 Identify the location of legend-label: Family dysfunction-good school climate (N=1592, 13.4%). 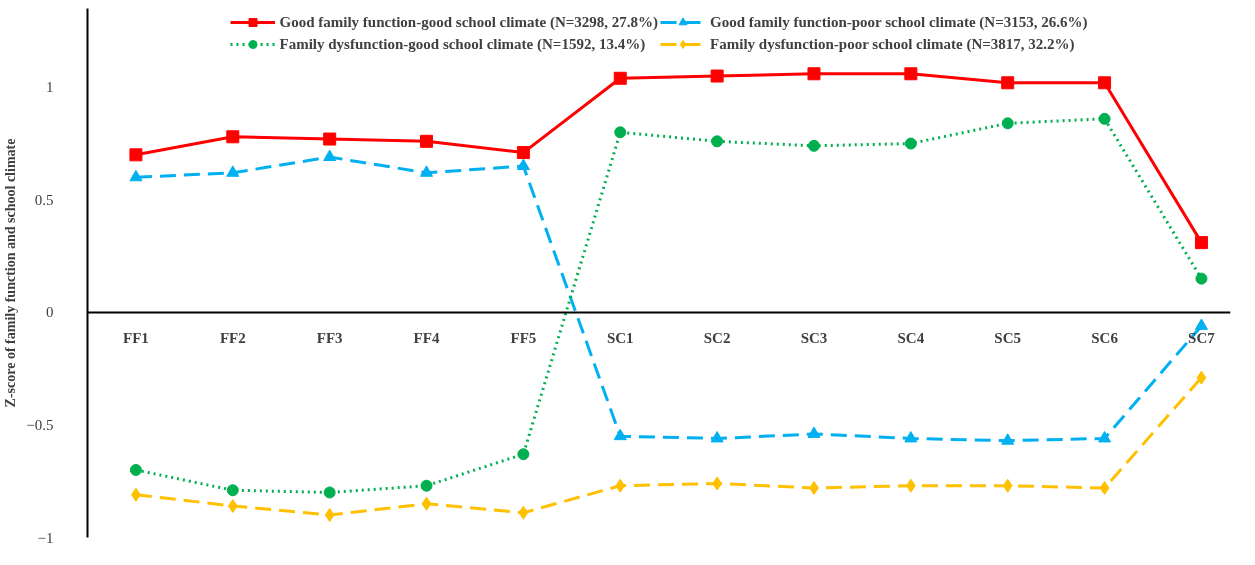
(462, 44).